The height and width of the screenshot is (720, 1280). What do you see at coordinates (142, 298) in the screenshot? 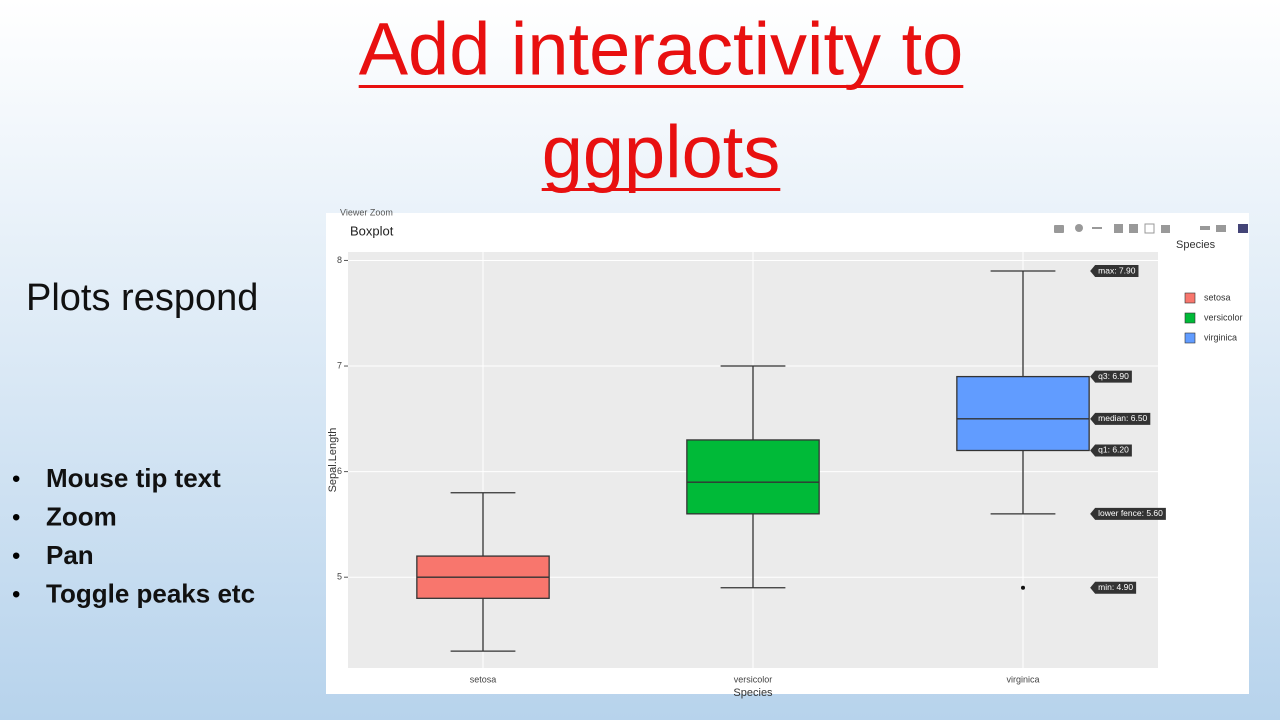
I see `subtitle: Plots respond` at bounding box center [142, 298].